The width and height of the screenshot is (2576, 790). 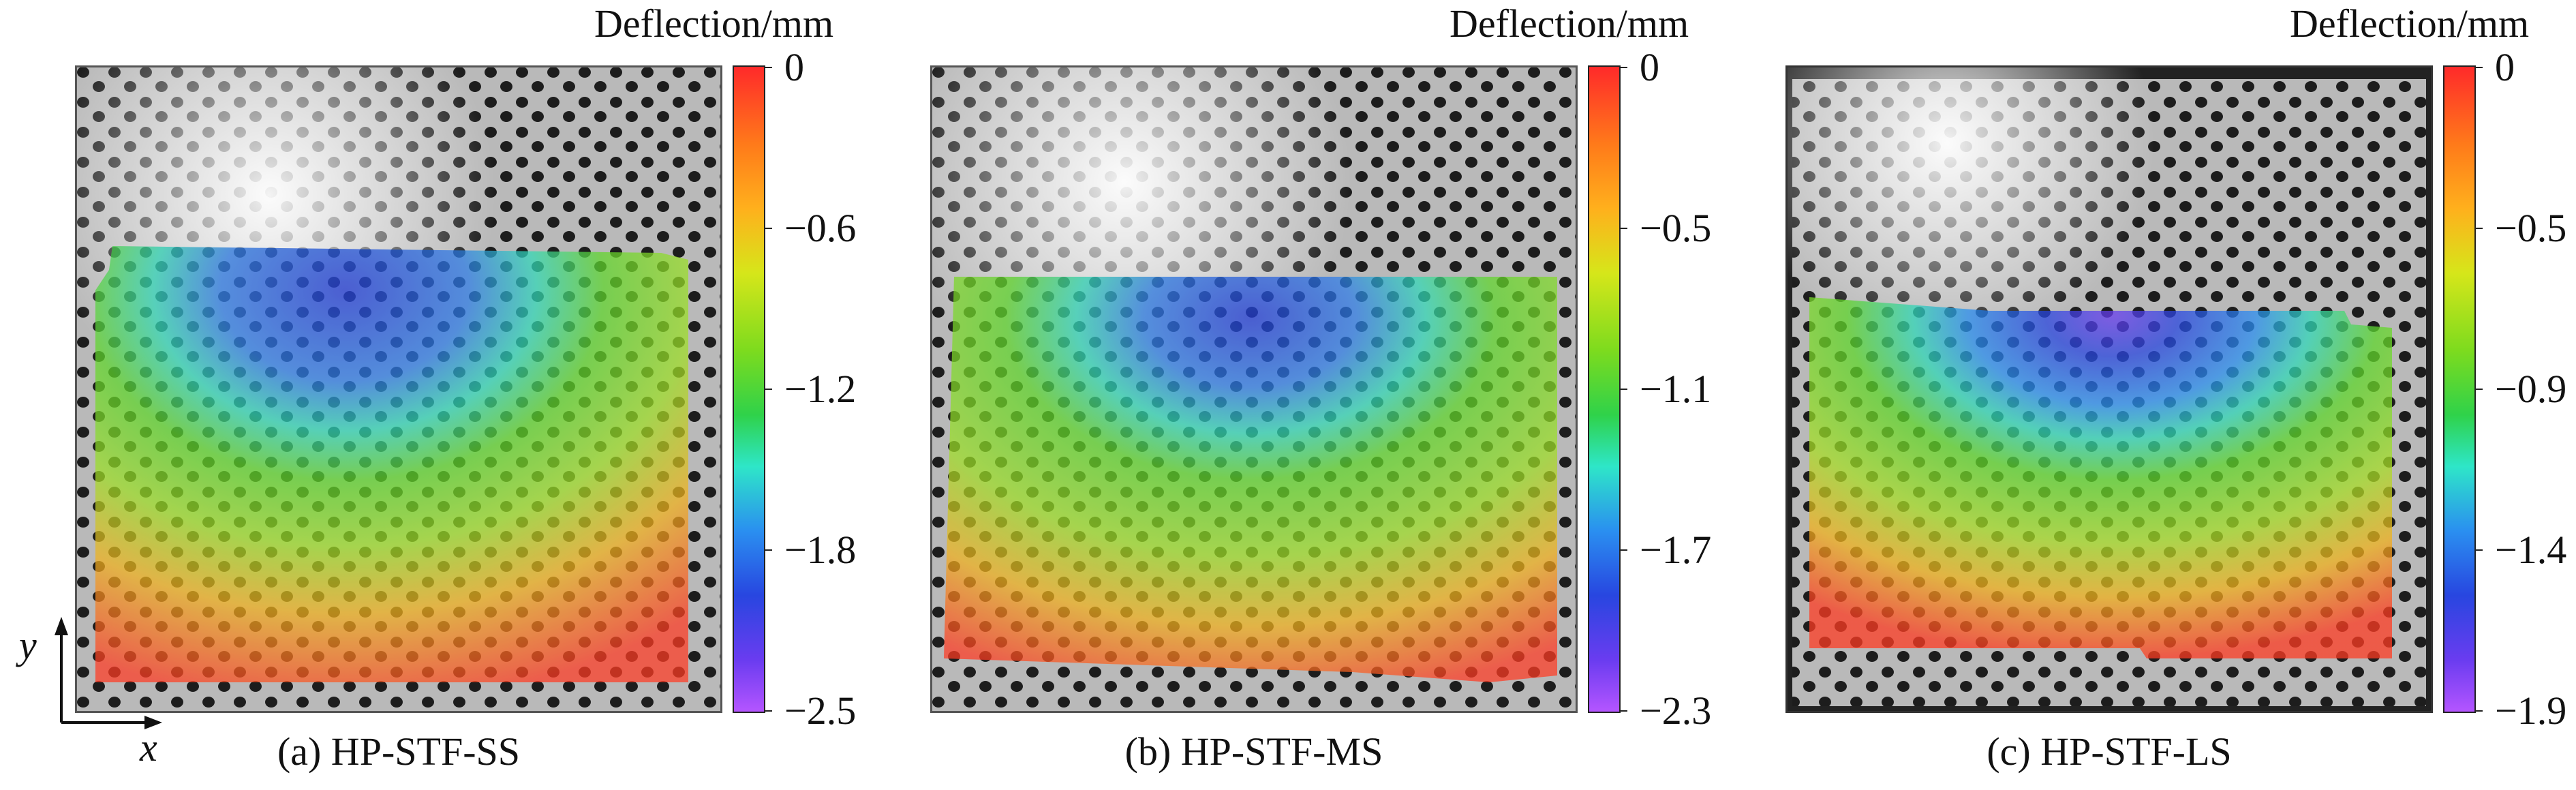 I want to click on panel-caption: (a) HP-STF-SS, so click(x=399, y=752).